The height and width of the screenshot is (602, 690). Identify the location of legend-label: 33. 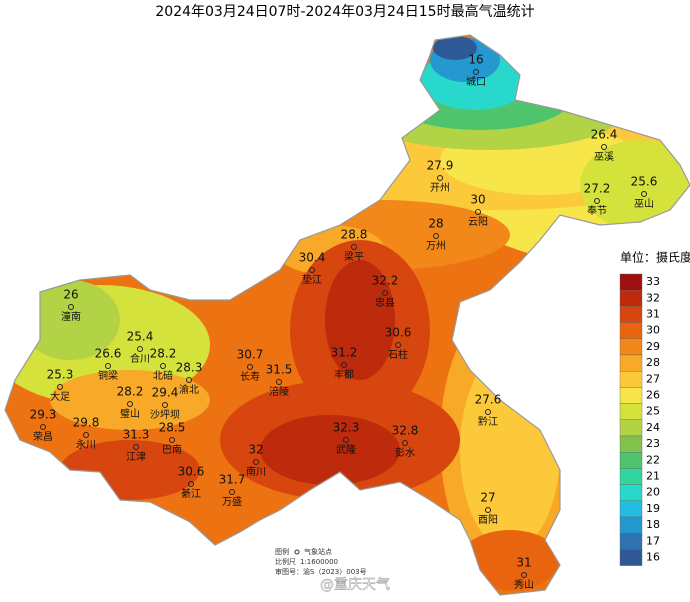
(653, 281).